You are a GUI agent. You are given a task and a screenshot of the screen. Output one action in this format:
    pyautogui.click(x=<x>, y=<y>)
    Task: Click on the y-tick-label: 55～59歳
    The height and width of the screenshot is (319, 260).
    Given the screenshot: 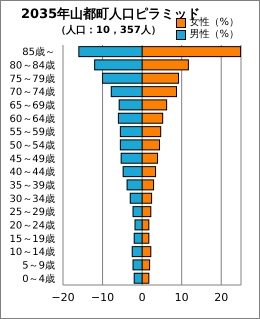 What is the action you would take?
    pyautogui.click(x=32, y=132)
    